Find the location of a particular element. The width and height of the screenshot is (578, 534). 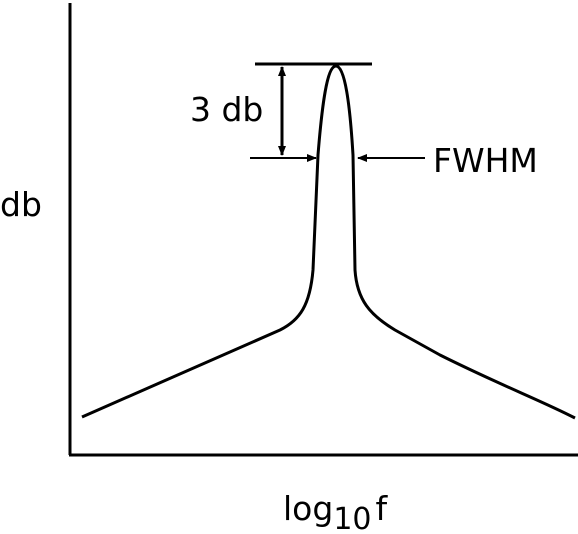

fwhm-label: FWHM is located at coordinates (485, 160).